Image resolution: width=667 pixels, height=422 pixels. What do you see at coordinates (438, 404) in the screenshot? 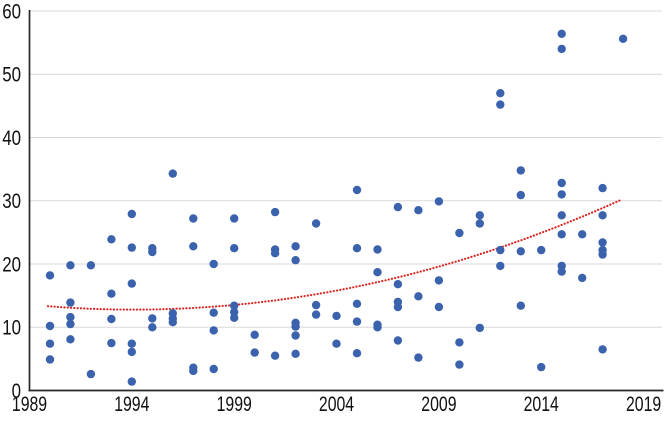
I see `x-axis-tick-label-2009: 2009` at bounding box center [438, 404].